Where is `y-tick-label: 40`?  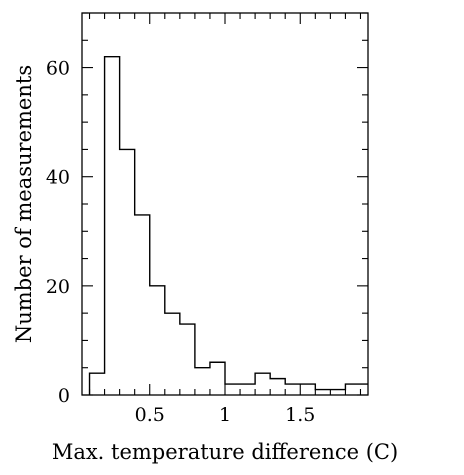 y-tick-label: 40 is located at coordinates (58, 178).